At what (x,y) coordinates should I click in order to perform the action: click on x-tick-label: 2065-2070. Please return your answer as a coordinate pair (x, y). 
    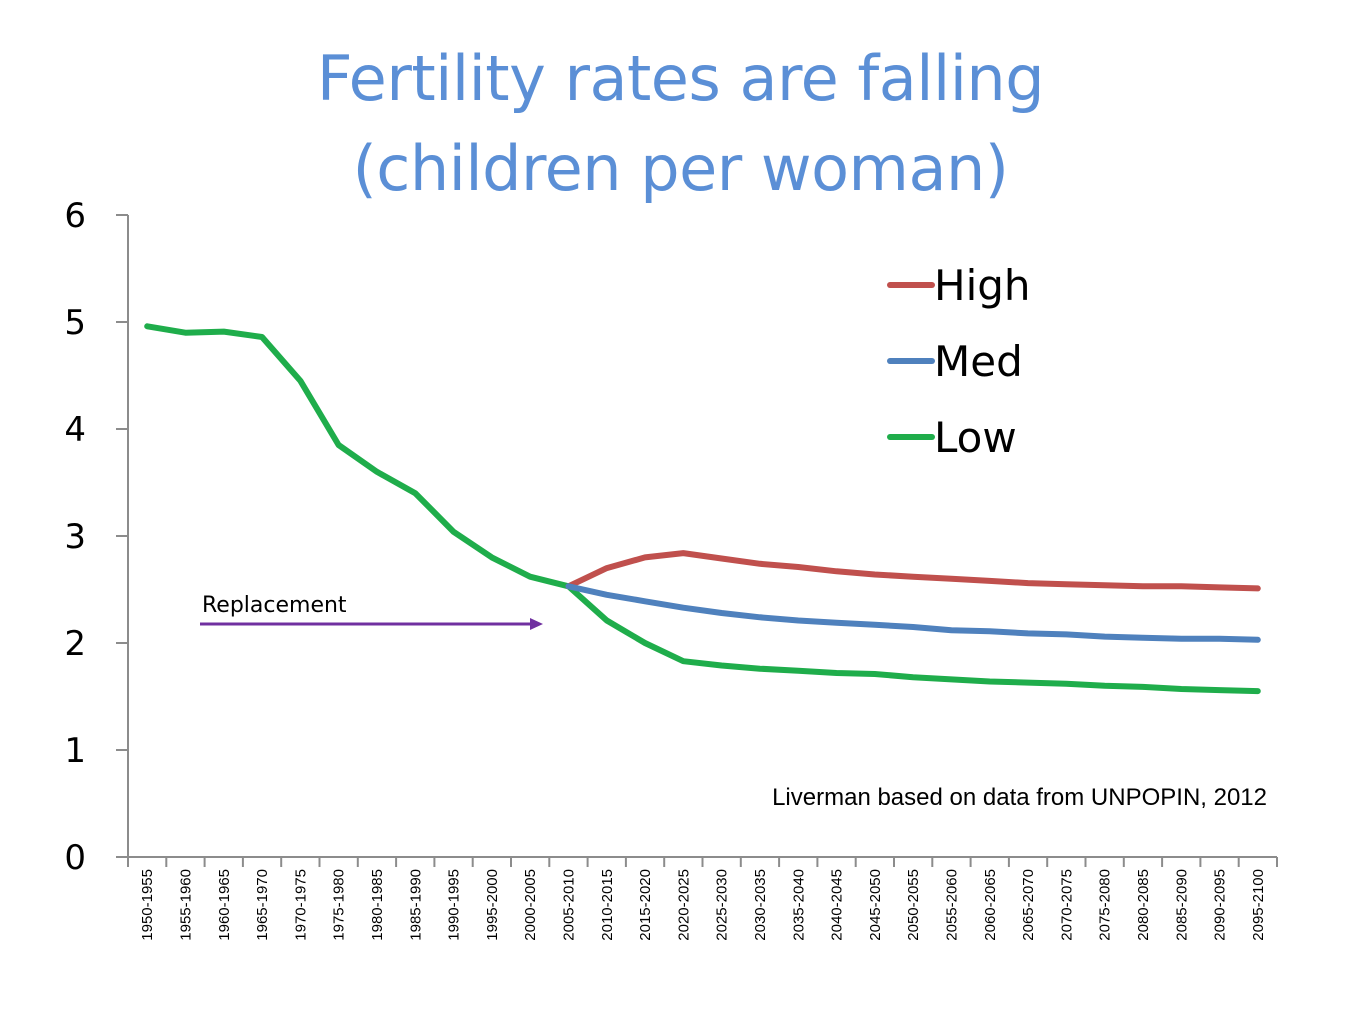
    Looking at the image, I should click on (1028, 905).